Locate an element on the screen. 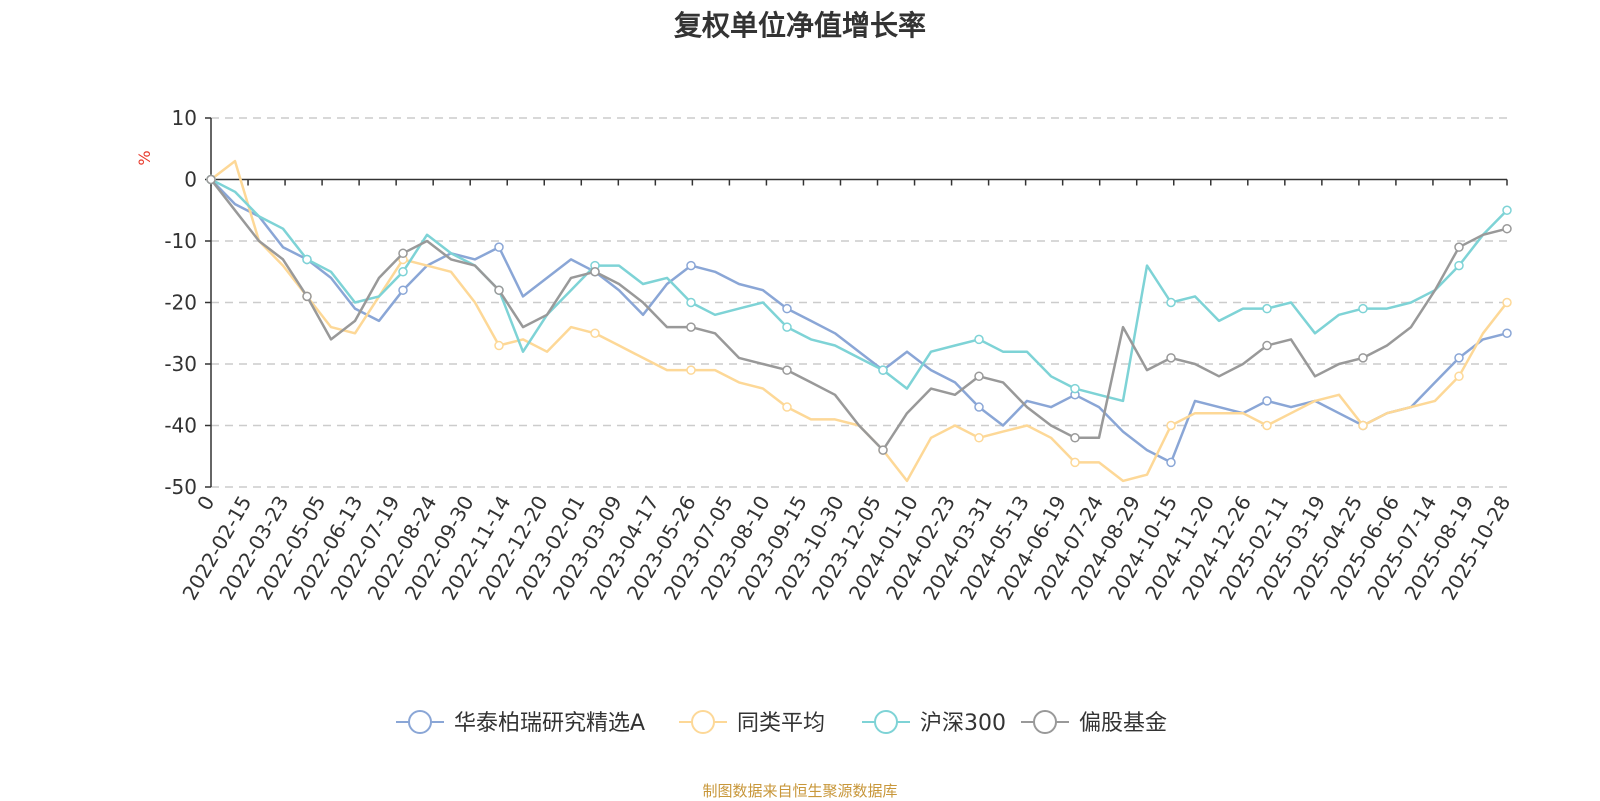  legend: 华泰柏瑞研究精选A 同类平均 沪深300 偏股基金 is located at coordinates (781, 723).